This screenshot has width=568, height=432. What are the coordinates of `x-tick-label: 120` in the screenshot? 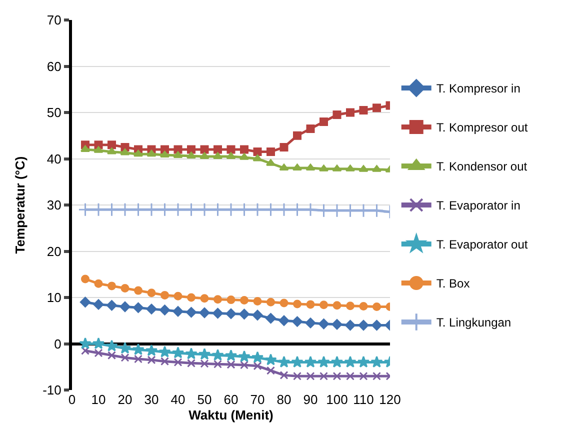 It's located at (390, 399).